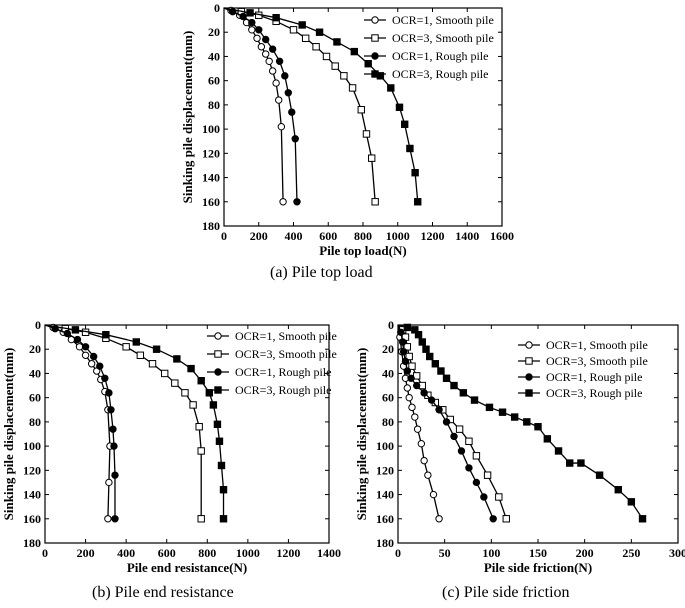 Image resolution: width=685 pixels, height=608 pixels. I want to click on x-tick-label: 1600, so click(502, 236).